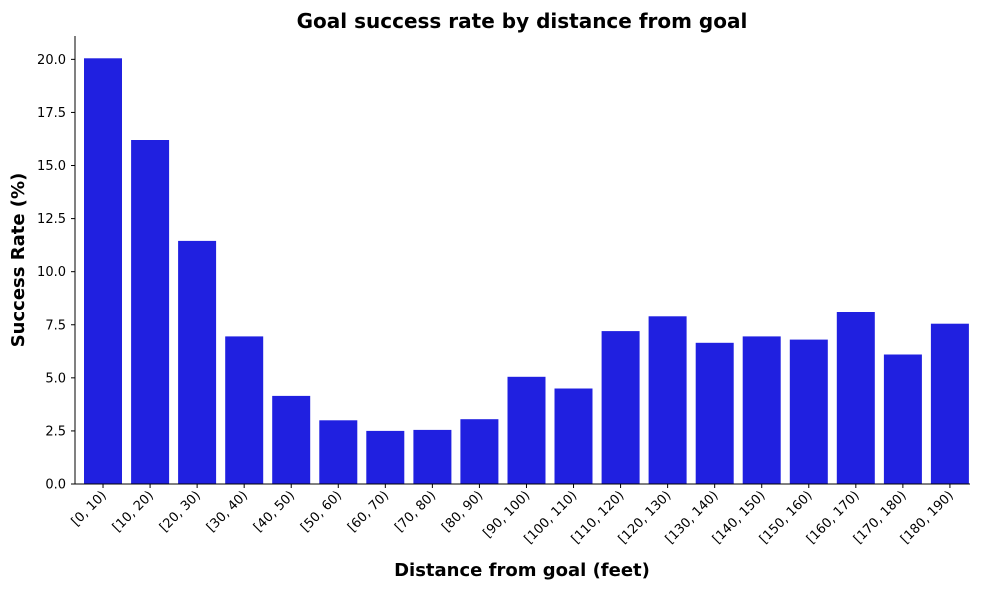 This screenshot has width=986, height=590. Describe the element at coordinates (18, 260) in the screenshot. I see `y-axis-label: Success Rate (%)` at that location.